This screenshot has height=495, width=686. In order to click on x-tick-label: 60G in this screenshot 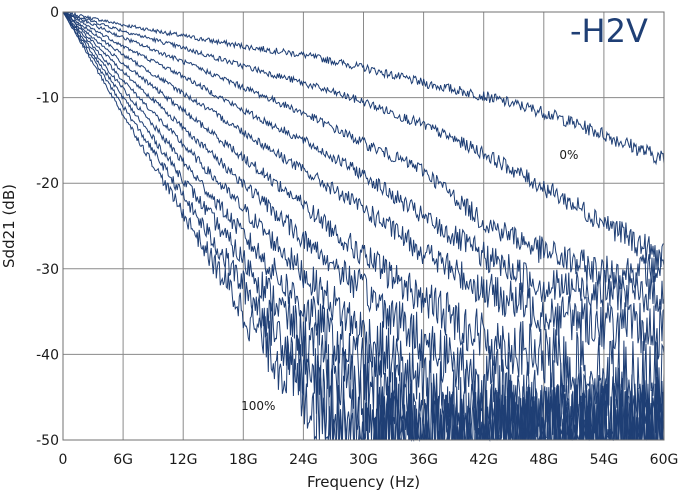, I will do `click(664, 460)`.